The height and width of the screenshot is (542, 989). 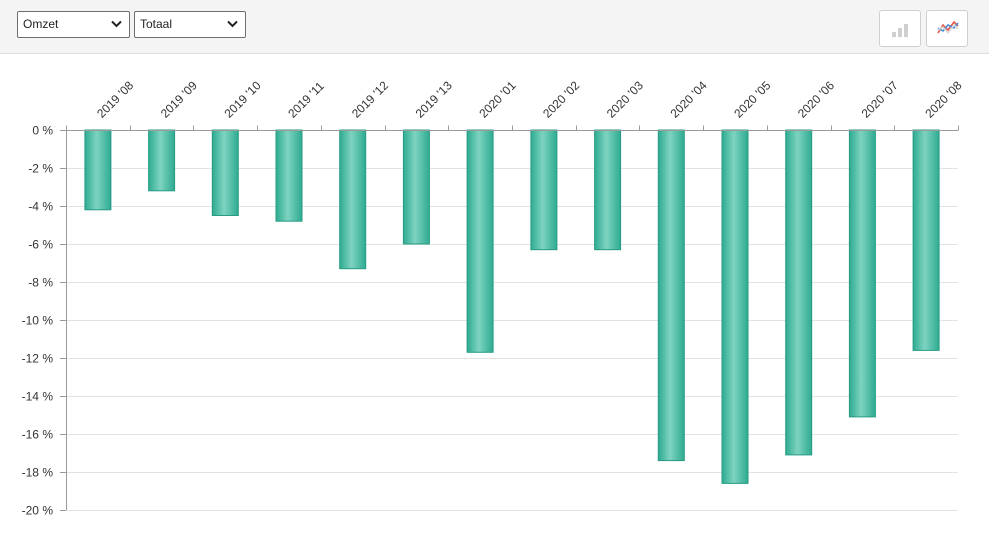 What do you see at coordinates (561, 99) in the screenshot?
I see `x-tick-label: 2020 '02` at bounding box center [561, 99].